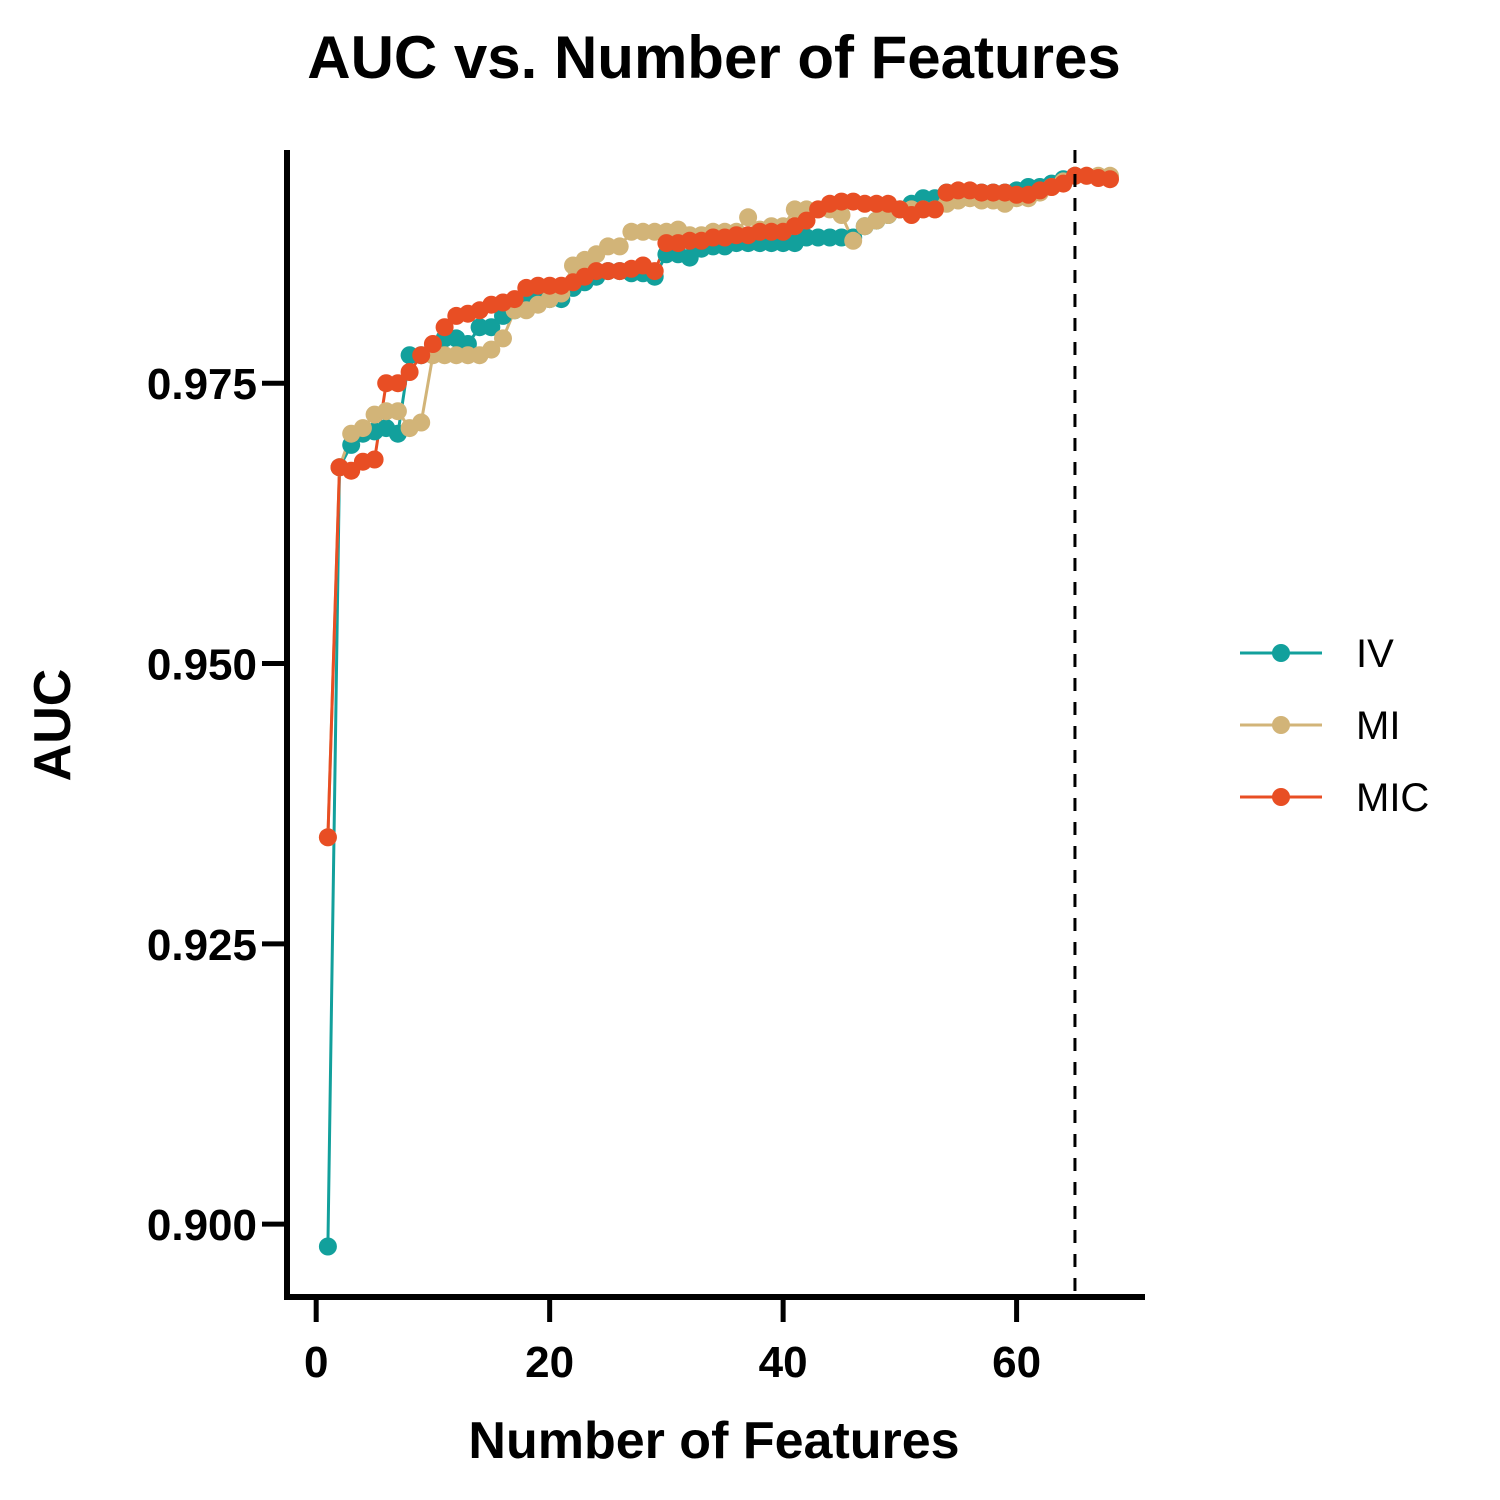 The image size is (1500, 1500). Describe the element at coordinates (1375, 654) in the screenshot. I see `legend-label-iv: IV` at that location.